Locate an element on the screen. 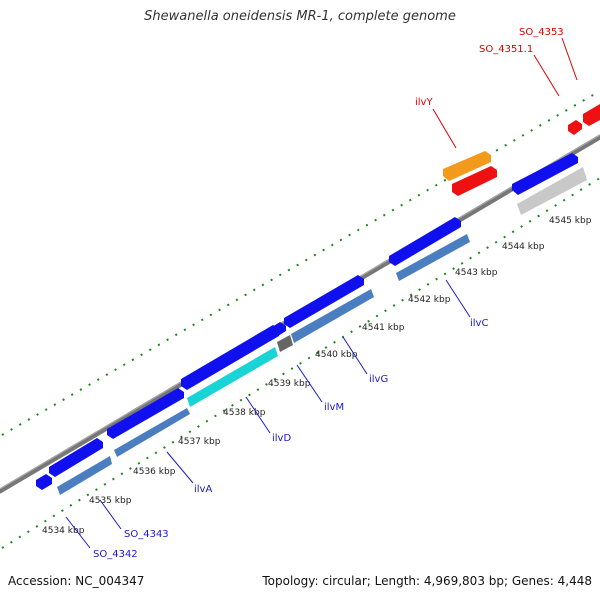  gene-label-ilvG: ilvG is located at coordinates (378, 379).